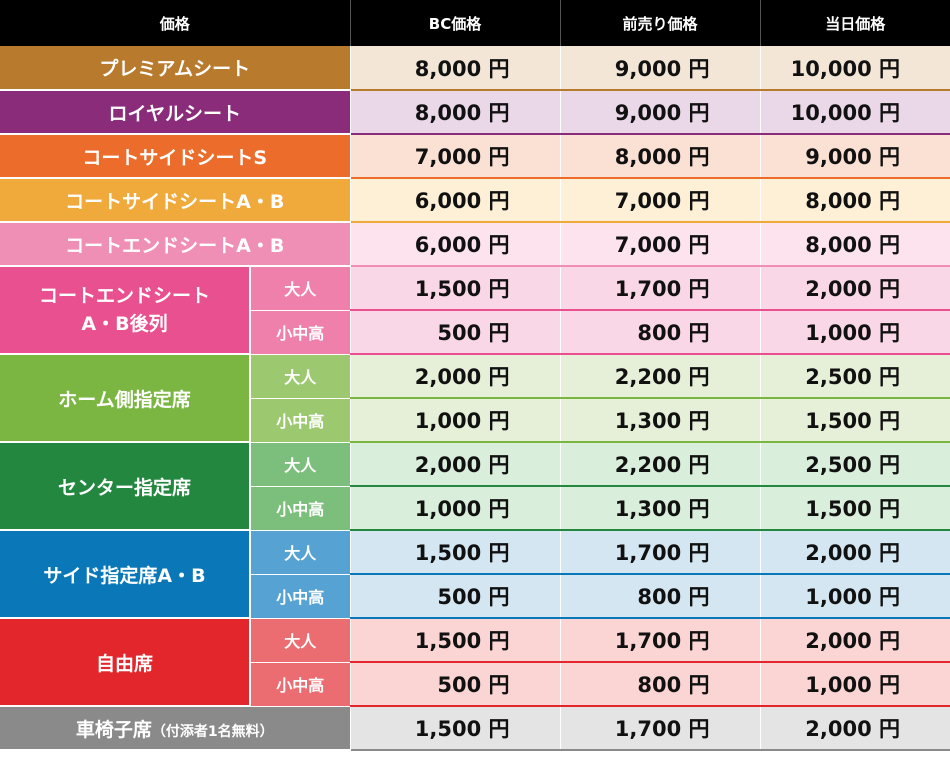 The width and height of the screenshot is (950, 758). I want to click on seat-name: ホーム側指定席, so click(124, 399).